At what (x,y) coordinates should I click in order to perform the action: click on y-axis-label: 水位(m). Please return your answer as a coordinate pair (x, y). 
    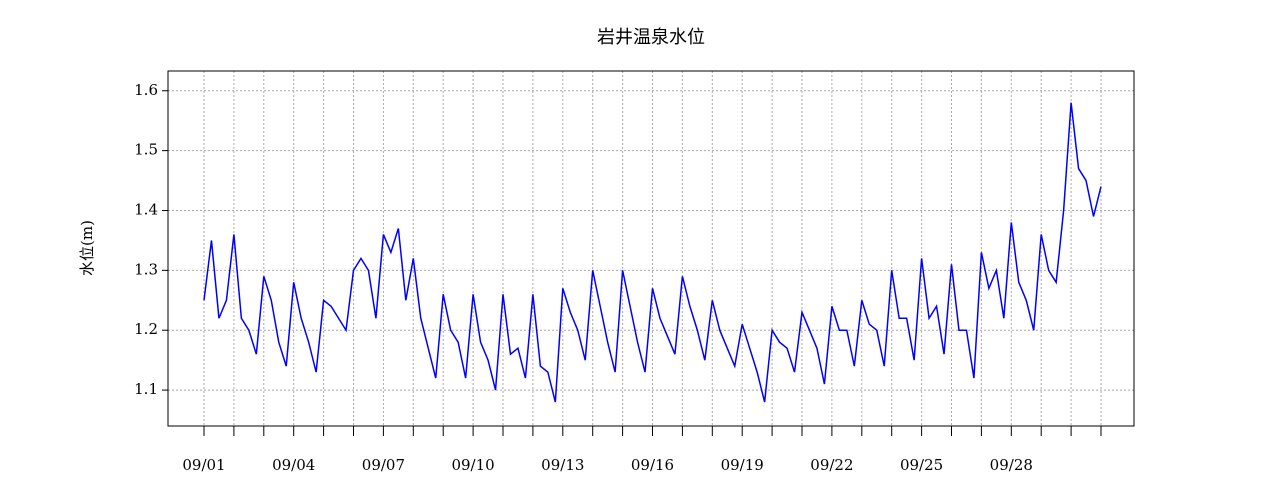
    Looking at the image, I should click on (87, 248).